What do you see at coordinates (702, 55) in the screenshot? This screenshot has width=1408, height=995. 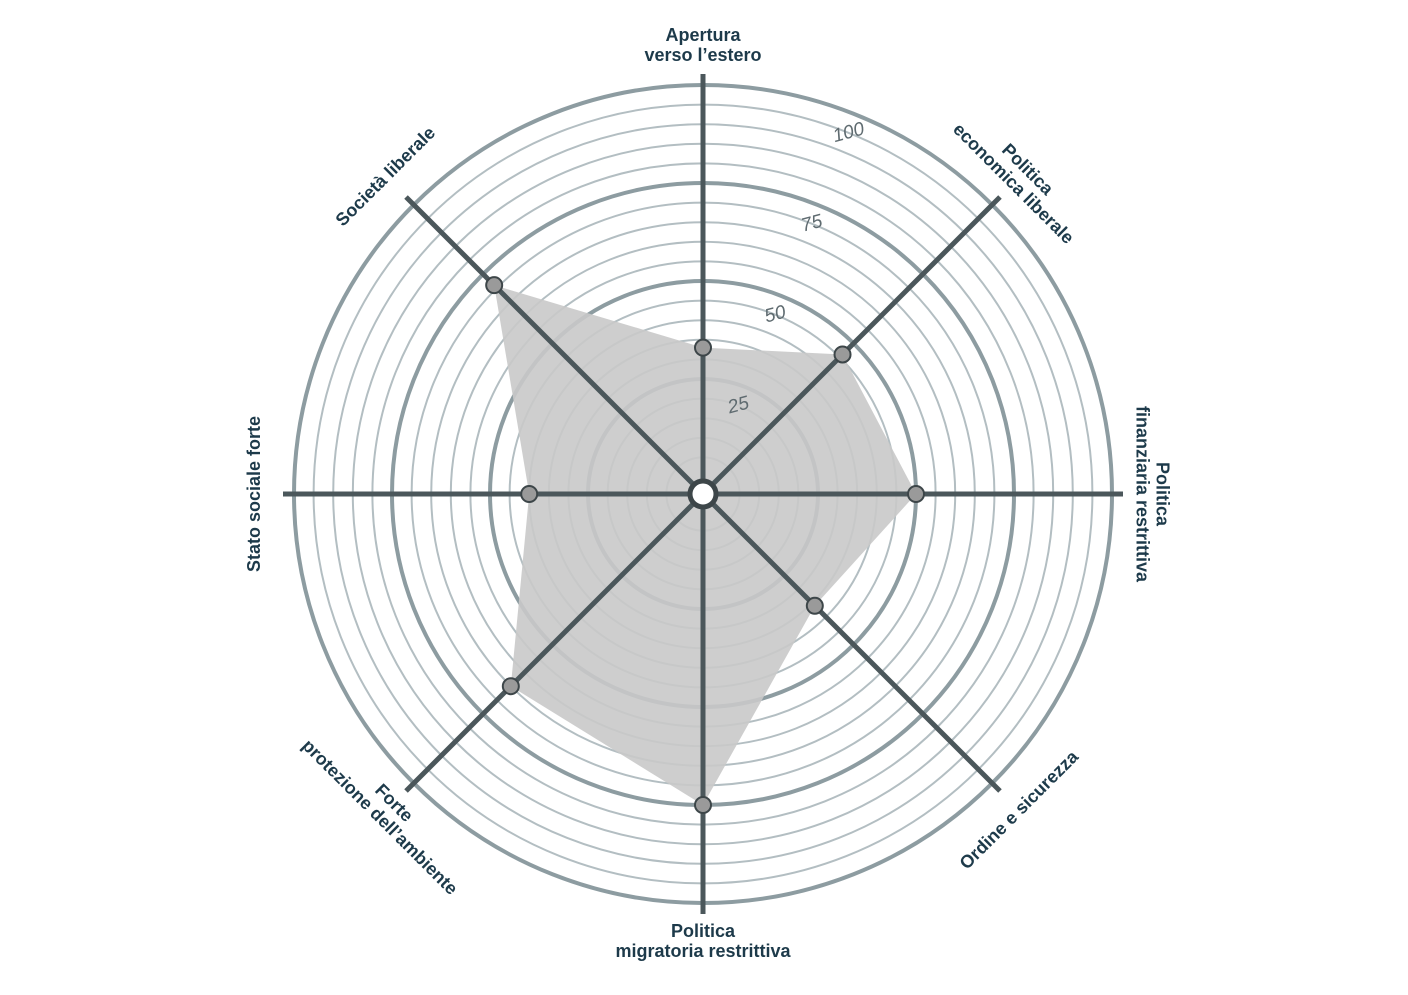 I see `category-line: verso l’estero` at bounding box center [702, 55].